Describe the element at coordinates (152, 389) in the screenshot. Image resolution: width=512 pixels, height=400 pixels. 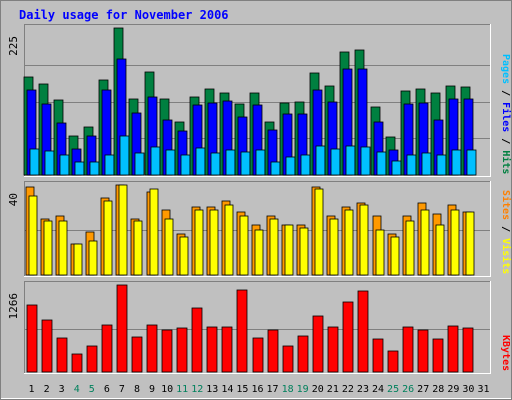
I see `day-label: 9` at that location.